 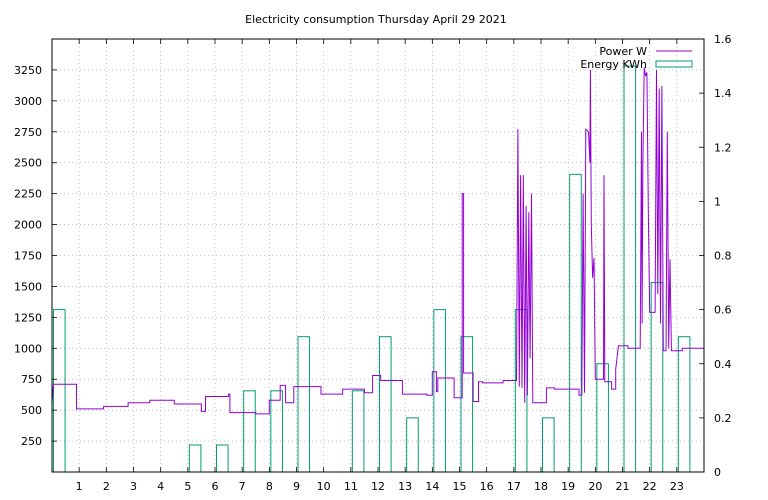 What do you see at coordinates (324, 486) in the screenshot?
I see `x-tick-label: 10` at bounding box center [324, 486].